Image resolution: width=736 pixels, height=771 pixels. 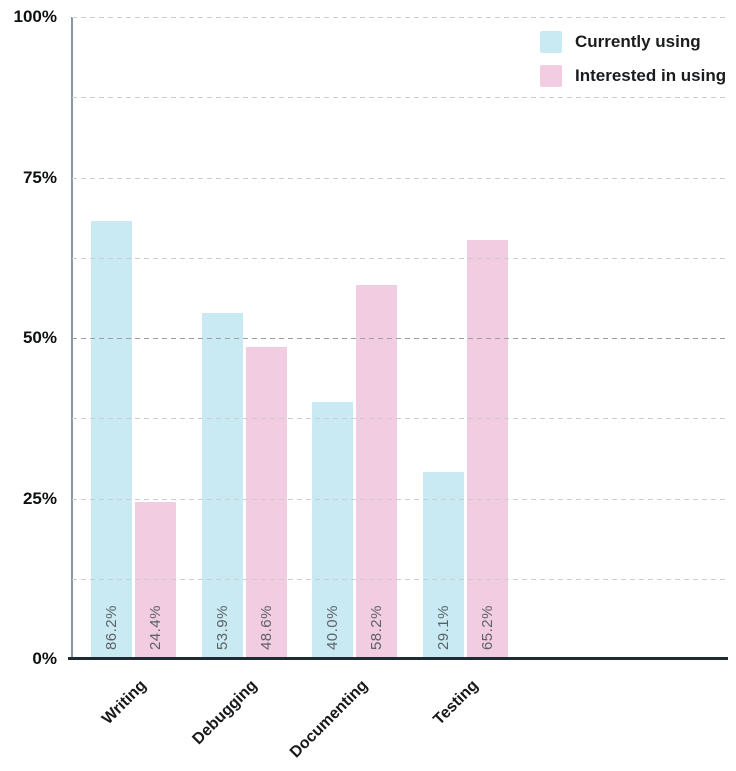 I want to click on bar-testing-interested-in-using: 65.2%, so click(x=487, y=449).